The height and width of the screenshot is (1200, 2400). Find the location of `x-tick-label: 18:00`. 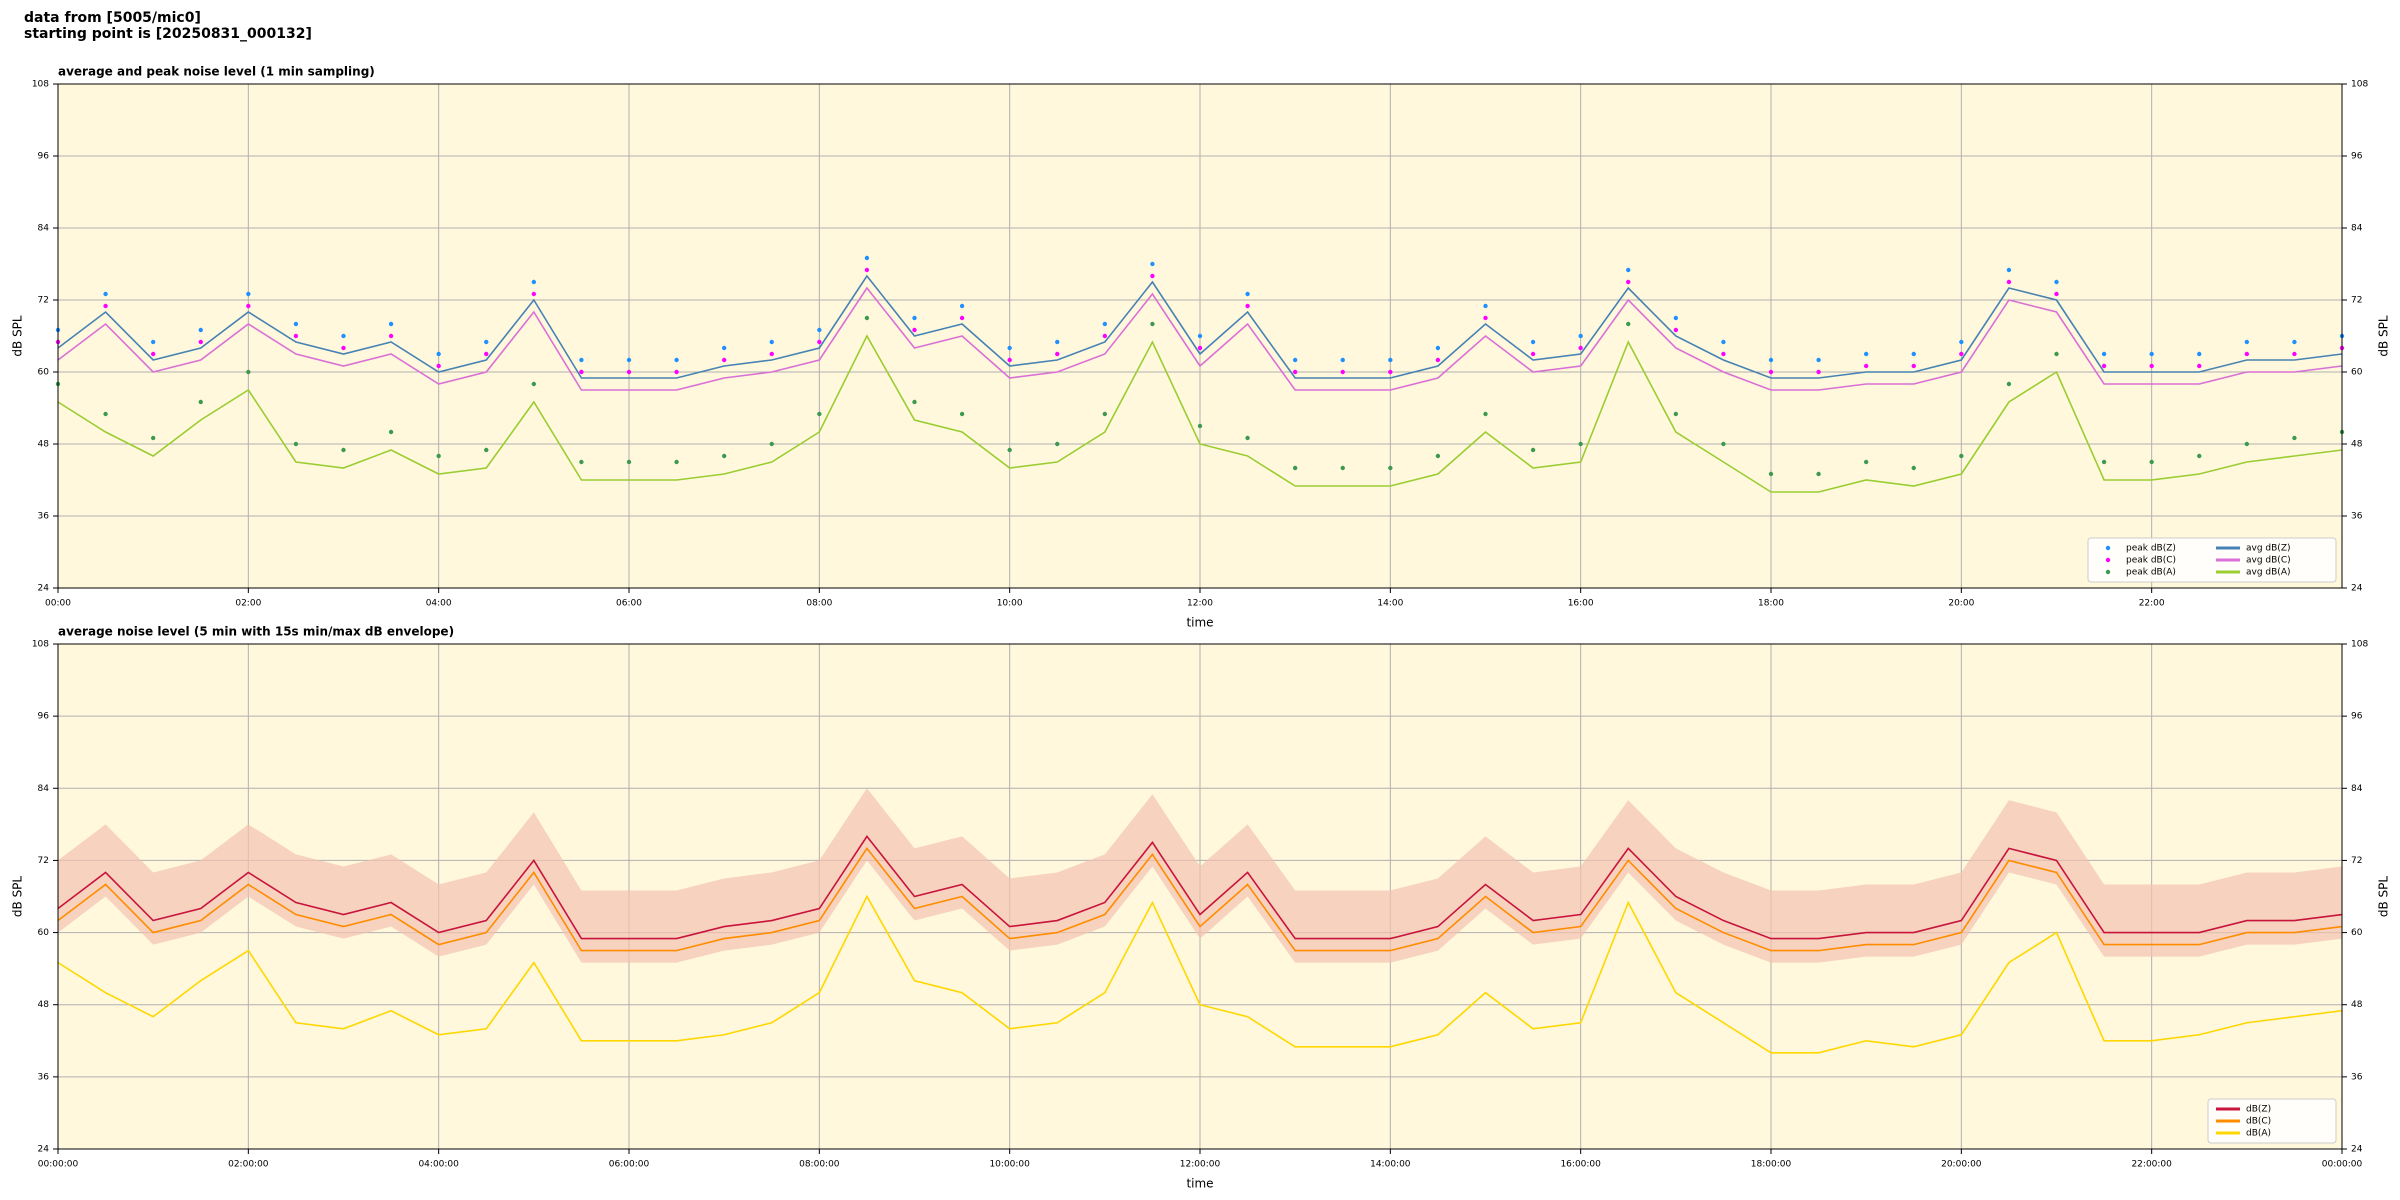

x-tick-label: 18:00 is located at coordinates (1771, 604).